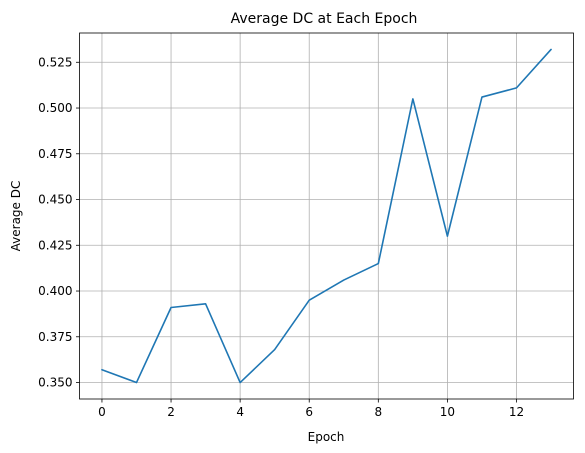 The height and width of the screenshot is (453, 585). I want to click on x-tick-label: 12, so click(516, 412).